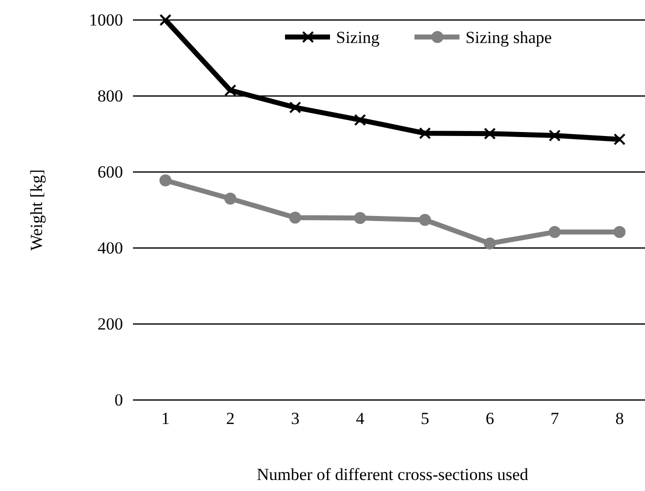  What do you see at coordinates (295, 418) in the screenshot?
I see `x-tick-label: 3` at bounding box center [295, 418].